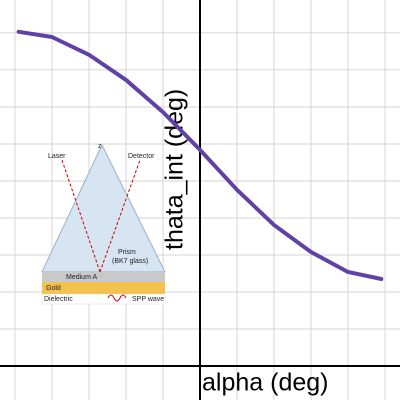 This screenshot has height=400, width=400. What do you see at coordinates (58, 299) in the screenshot?
I see `inset-label: Dielectric` at bounding box center [58, 299].